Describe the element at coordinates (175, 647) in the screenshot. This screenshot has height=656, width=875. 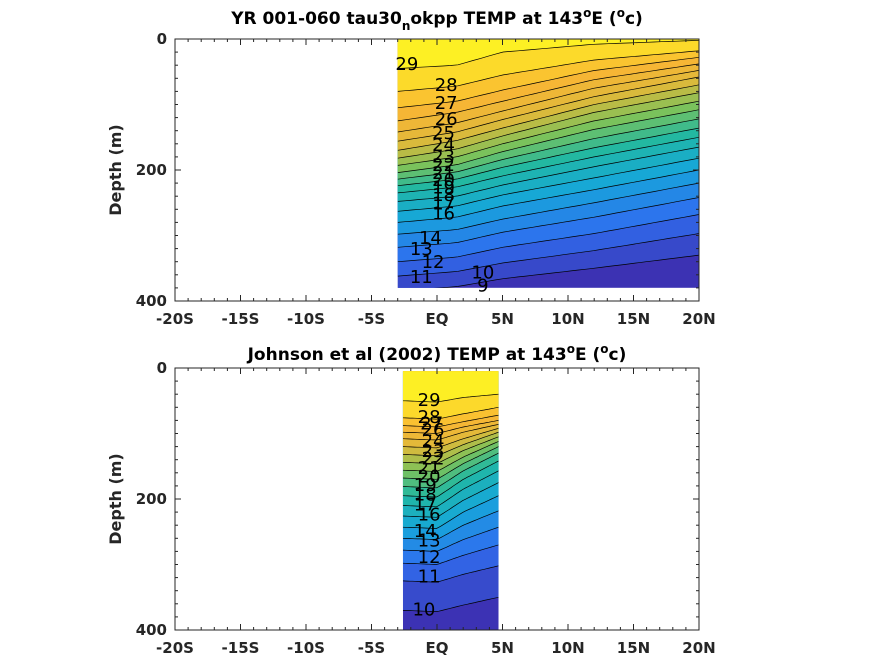
I see `x-tick-label: -20S` at that location.